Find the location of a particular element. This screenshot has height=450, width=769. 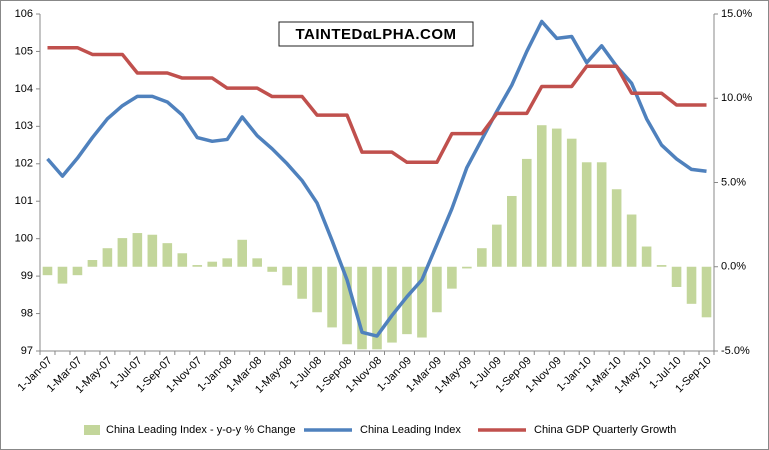

legend-swatch is located at coordinates (92, 430).